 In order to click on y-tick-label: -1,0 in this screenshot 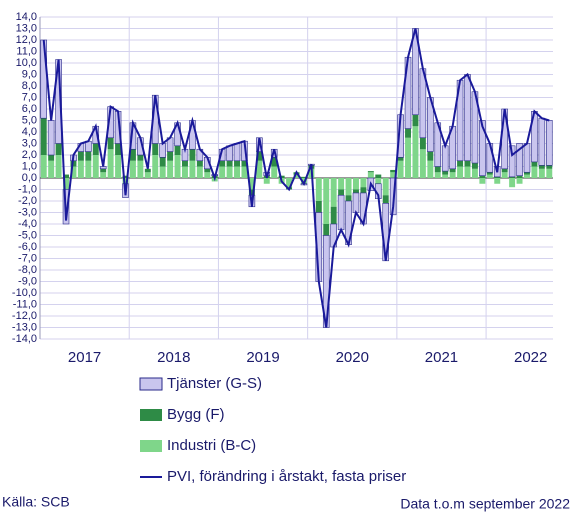, I will do `click(27, 189)`.